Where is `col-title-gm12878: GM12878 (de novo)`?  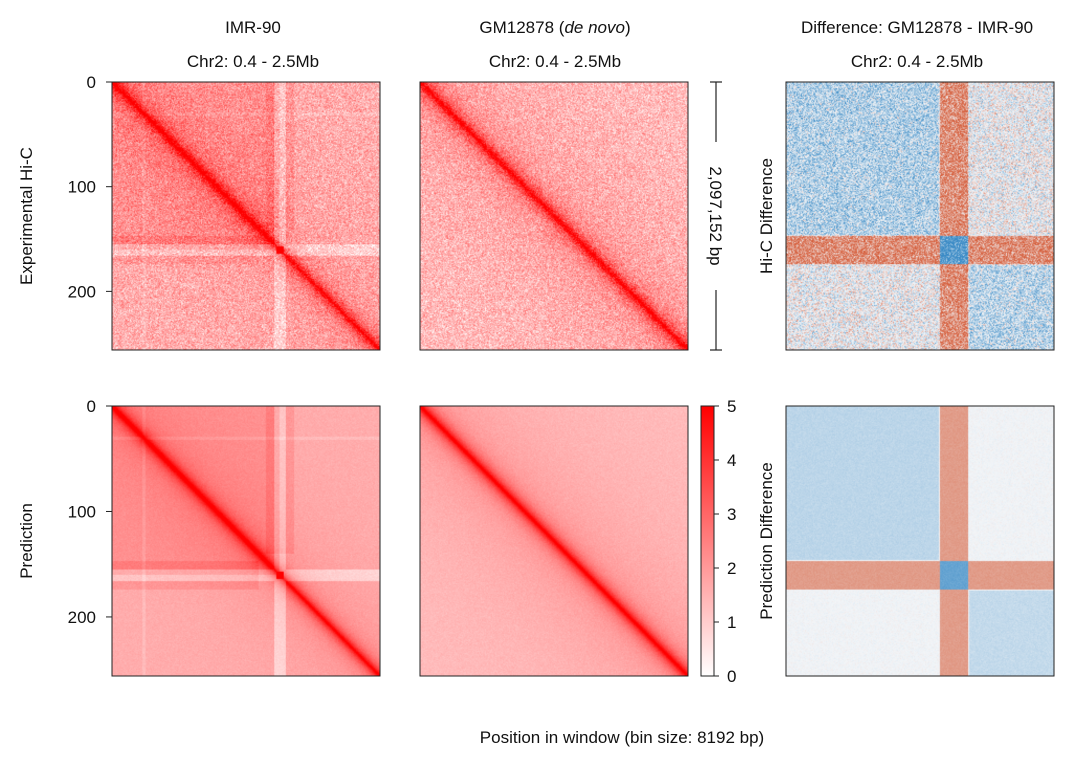
col-title-gm12878: GM12878 (de novo) is located at coordinates (554, 27).